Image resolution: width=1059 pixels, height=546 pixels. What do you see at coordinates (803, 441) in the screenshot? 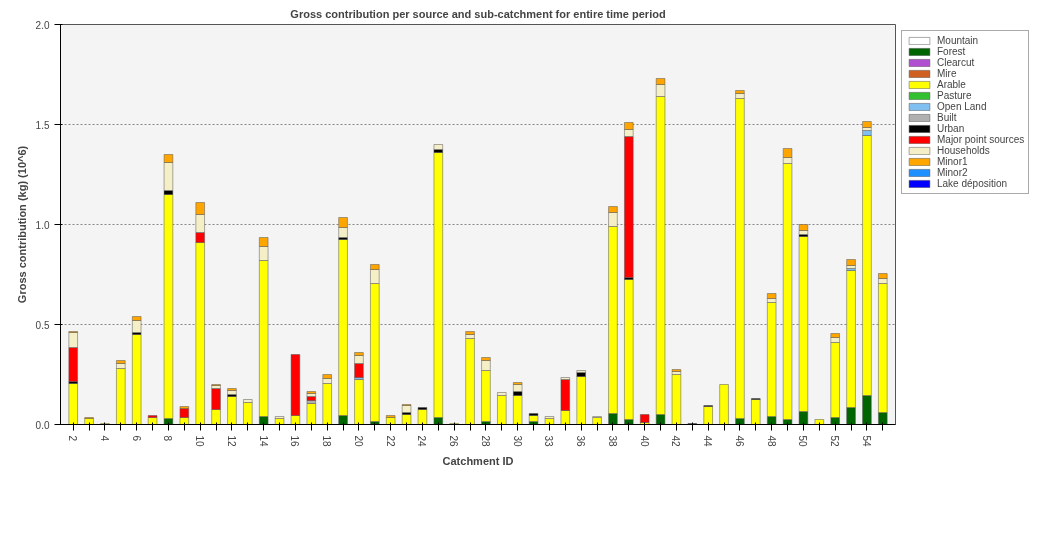
I see `x-tick-label: 50` at bounding box center [803, 441].